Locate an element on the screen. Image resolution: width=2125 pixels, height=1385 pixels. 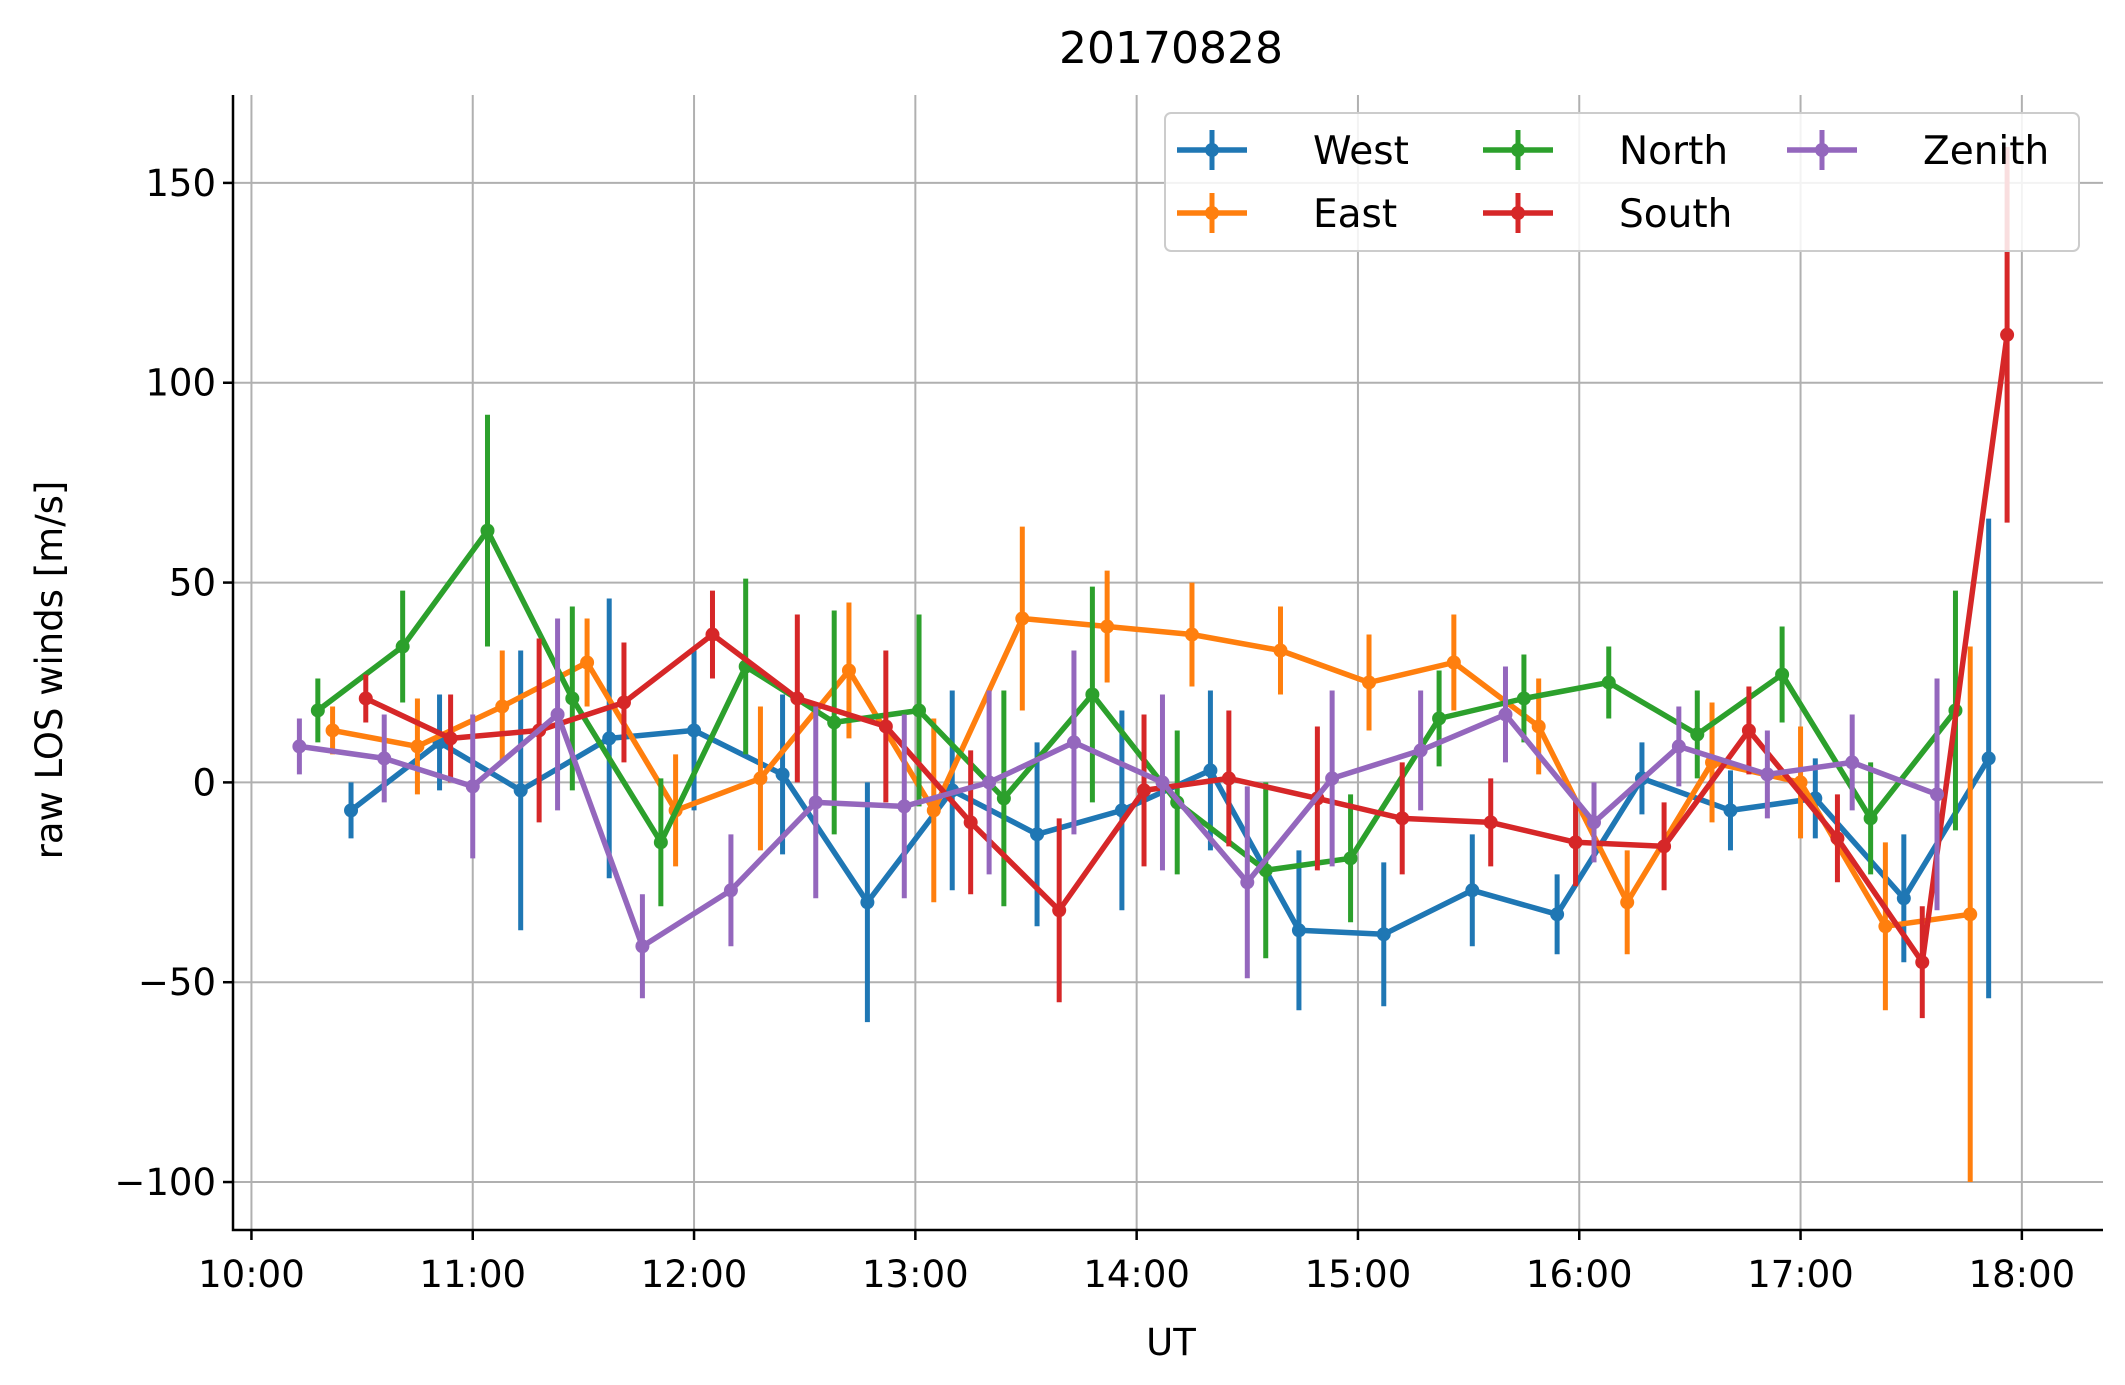
legend-label: West is located at coordinates (1361, 151).